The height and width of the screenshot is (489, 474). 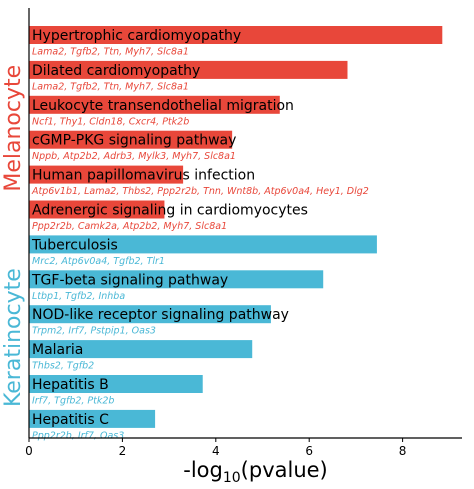 What do you see at coordinates (129, 280) in the screenshot?
I see `term-label: TGF-beta signaling pathway` at bounding box center [129, 280].